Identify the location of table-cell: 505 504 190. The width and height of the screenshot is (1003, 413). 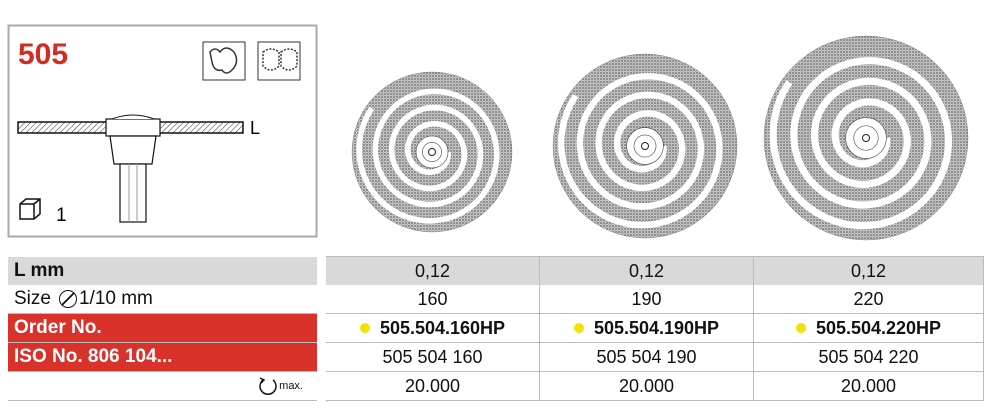
(647, 357).